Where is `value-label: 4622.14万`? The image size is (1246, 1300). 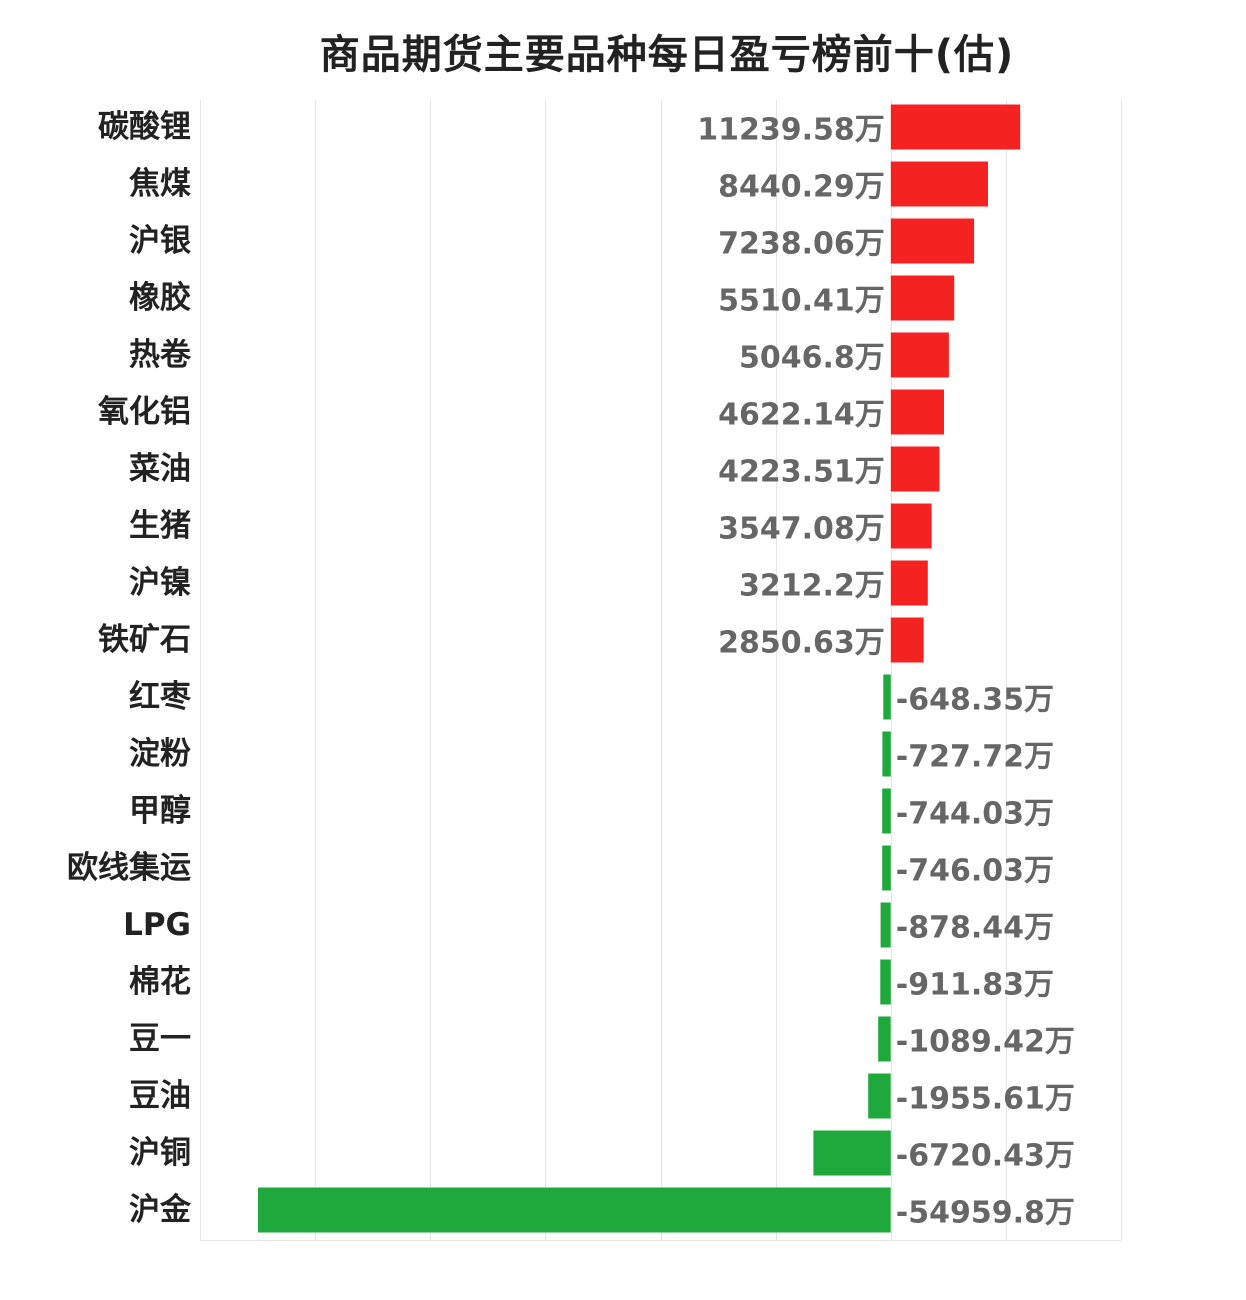 value-label: 4622.14万 is located at coordinates (801, 415).